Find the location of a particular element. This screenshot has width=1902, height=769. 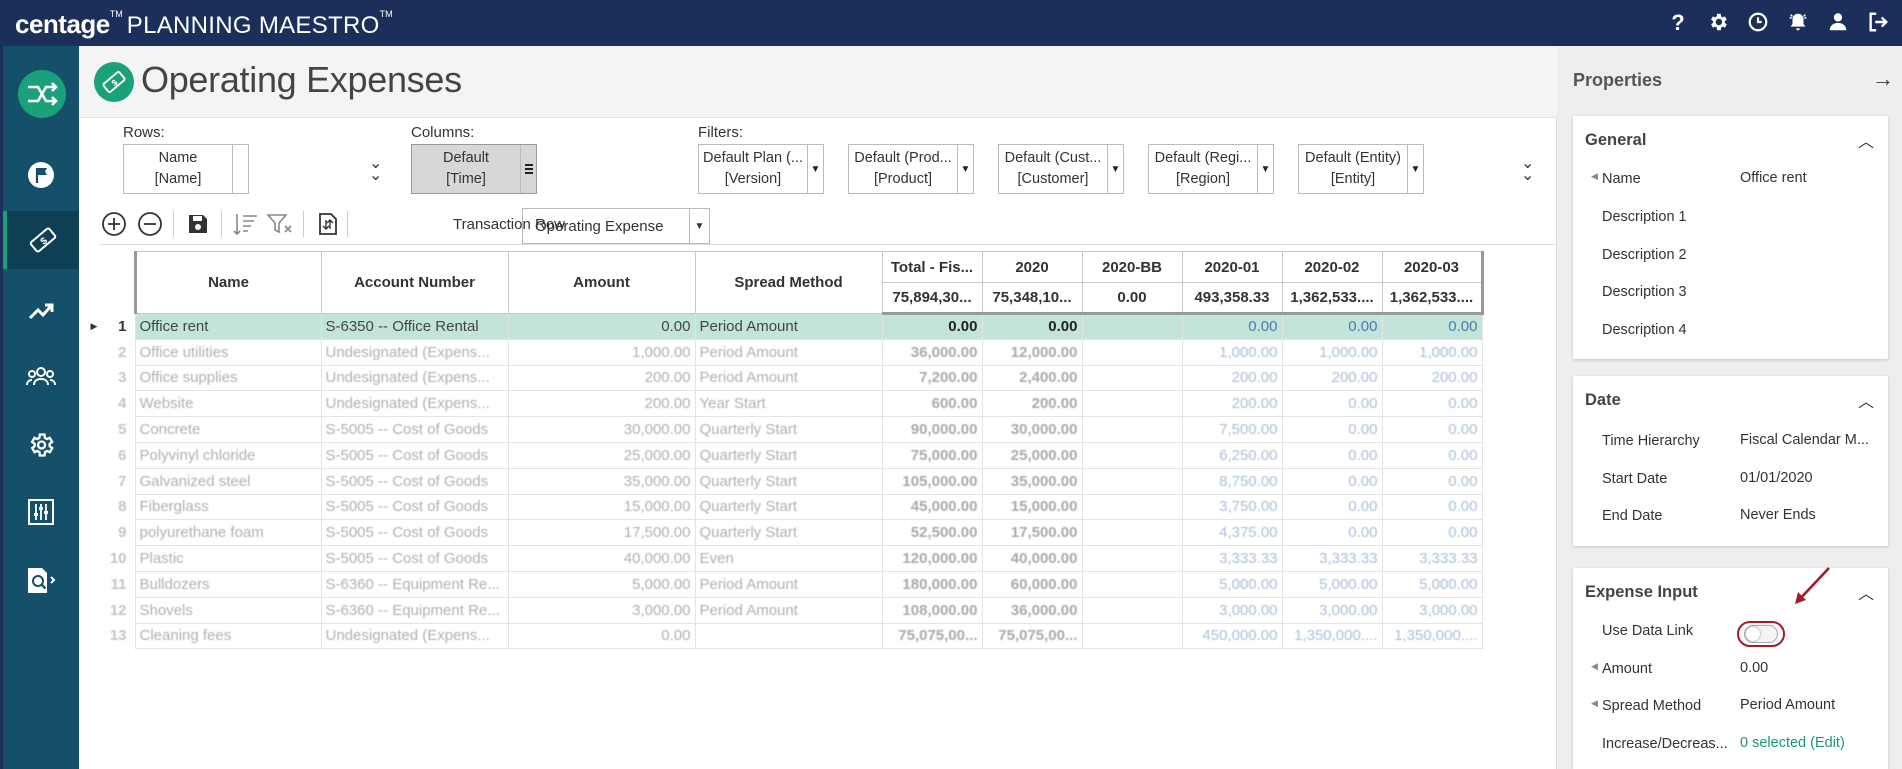

column-header-spread: Spread Method is located at coordinates (788, 282).